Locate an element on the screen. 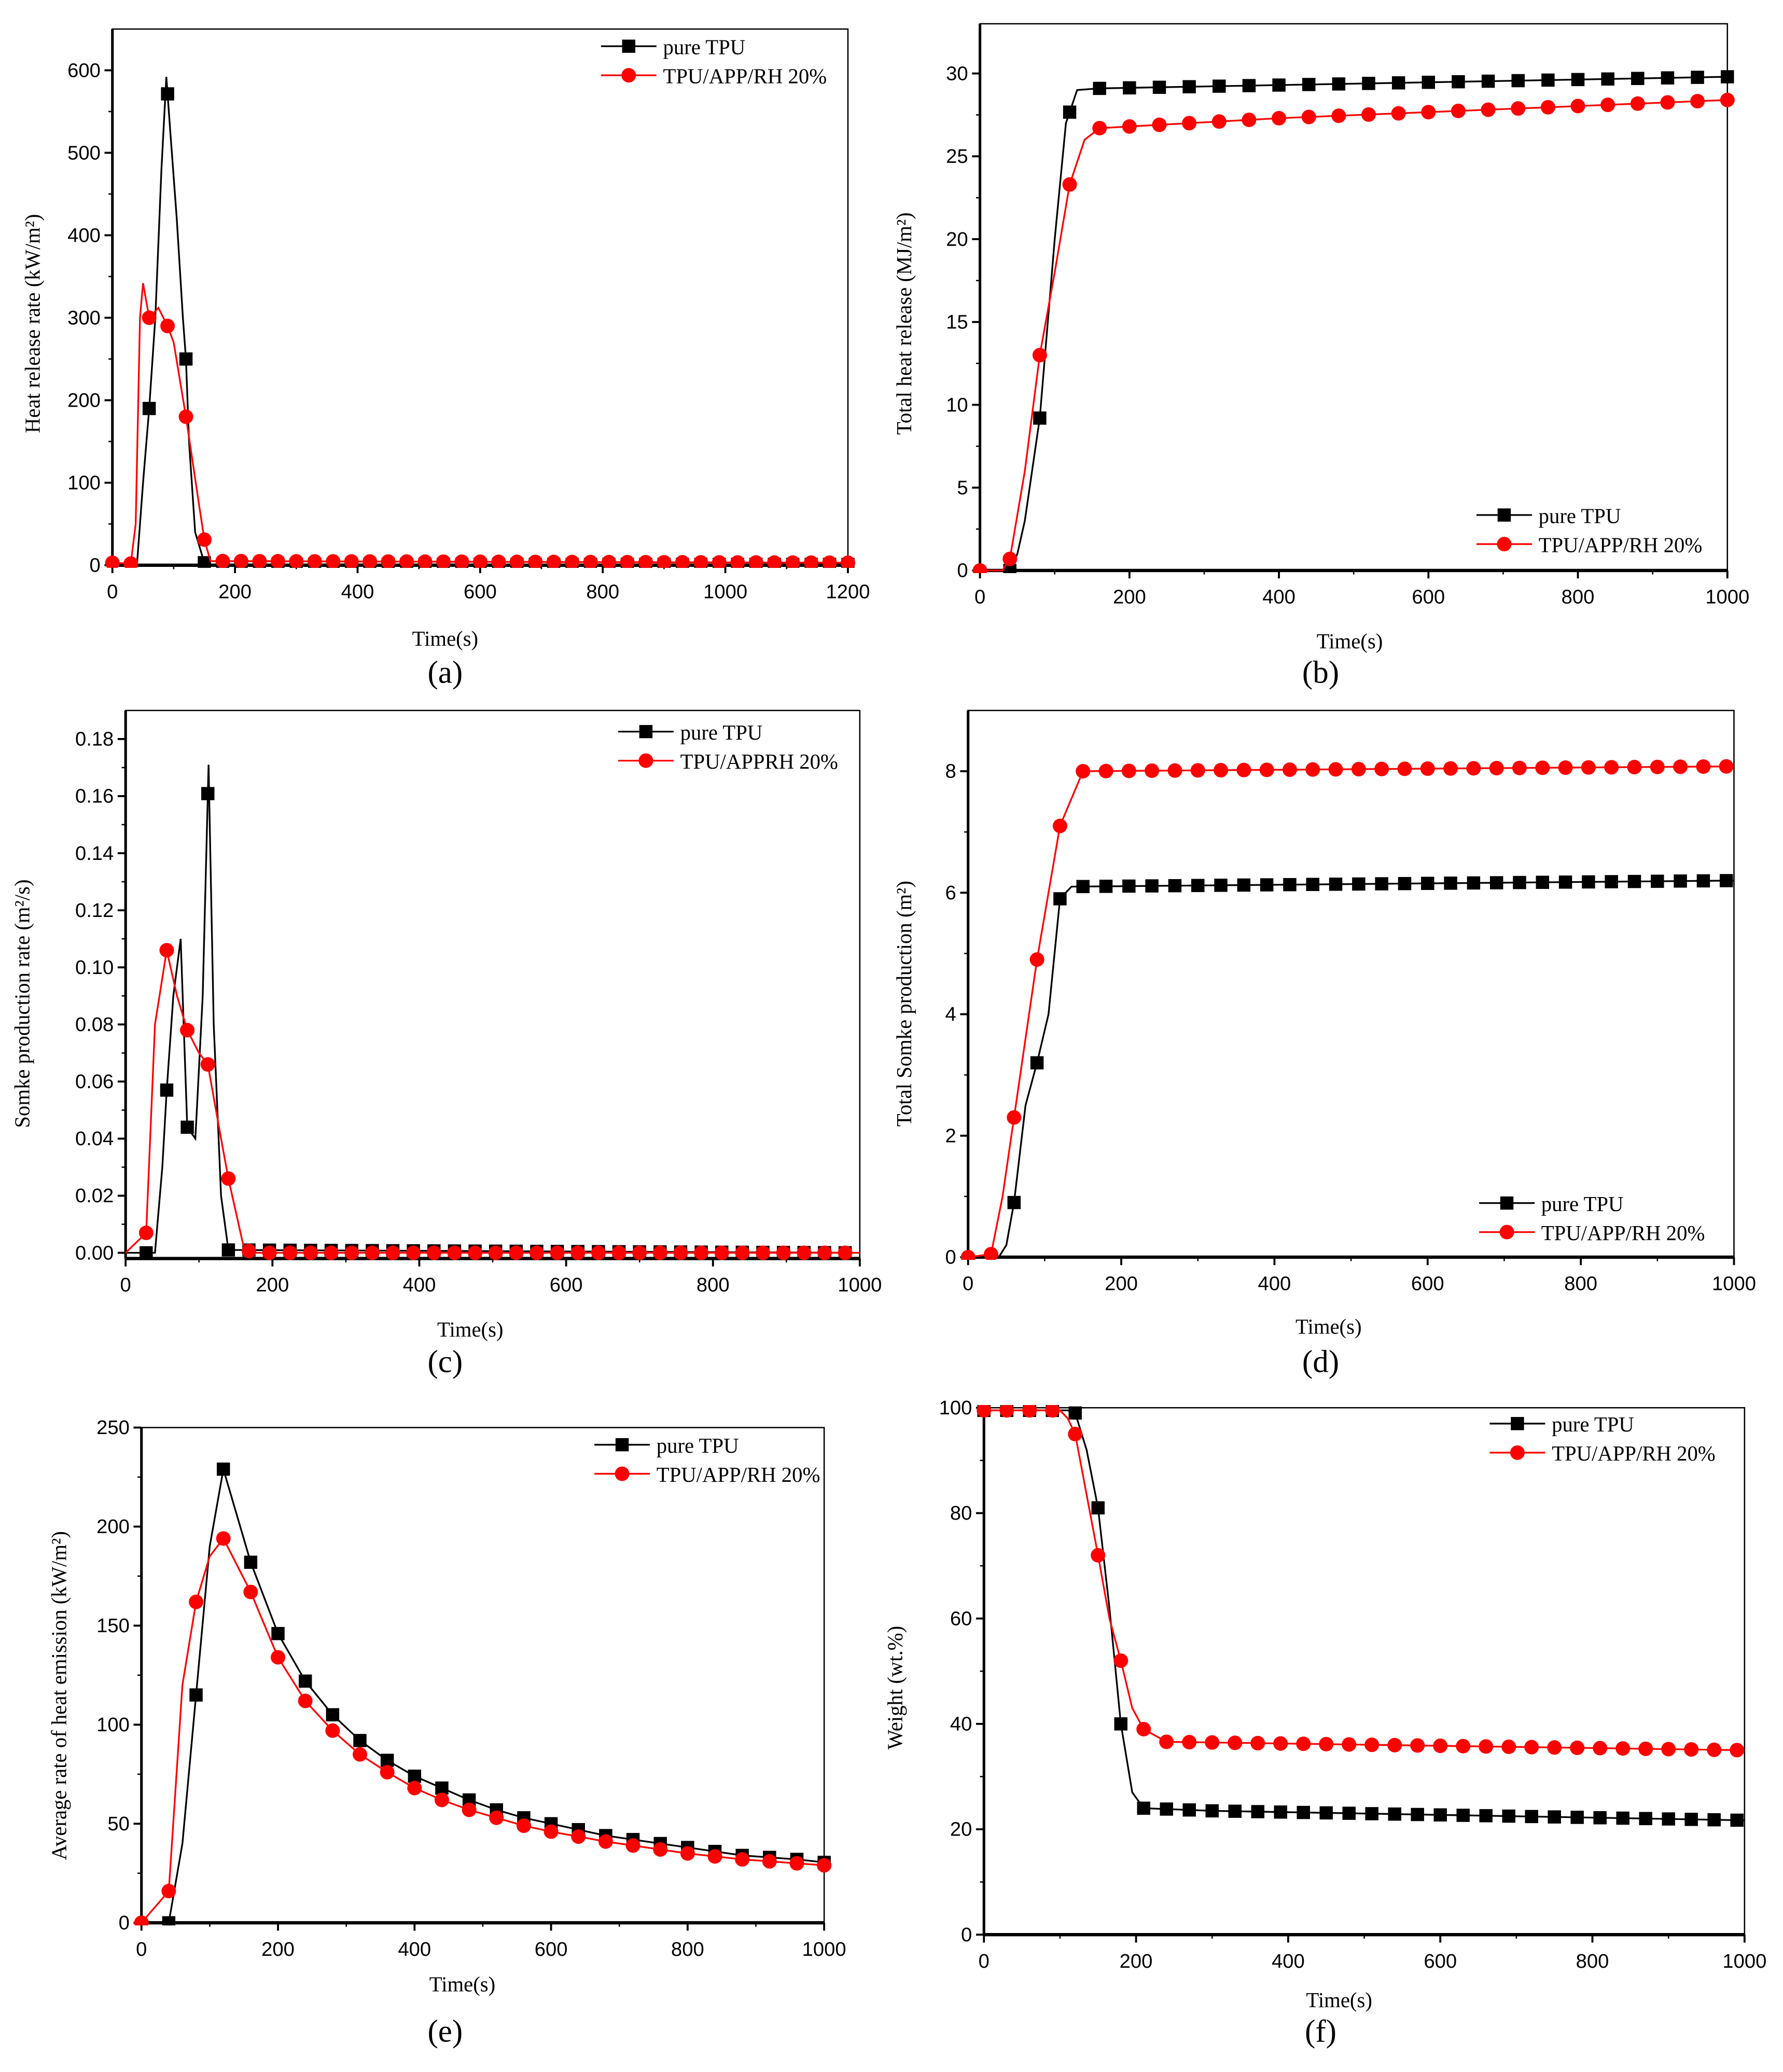 The image size is (1783, 2072). y-tick-label: 100 is located at coordinates (956, 1408).